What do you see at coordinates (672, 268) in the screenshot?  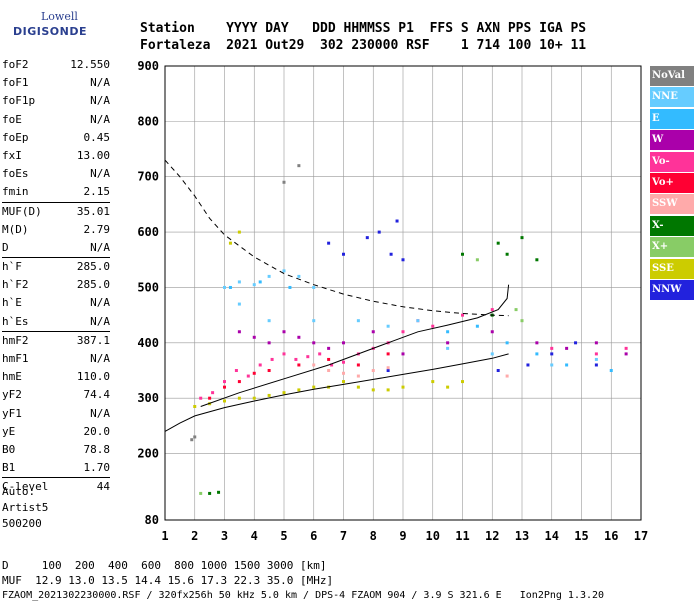 I see `legend-item: SSE` at bounding box center [672, 268].